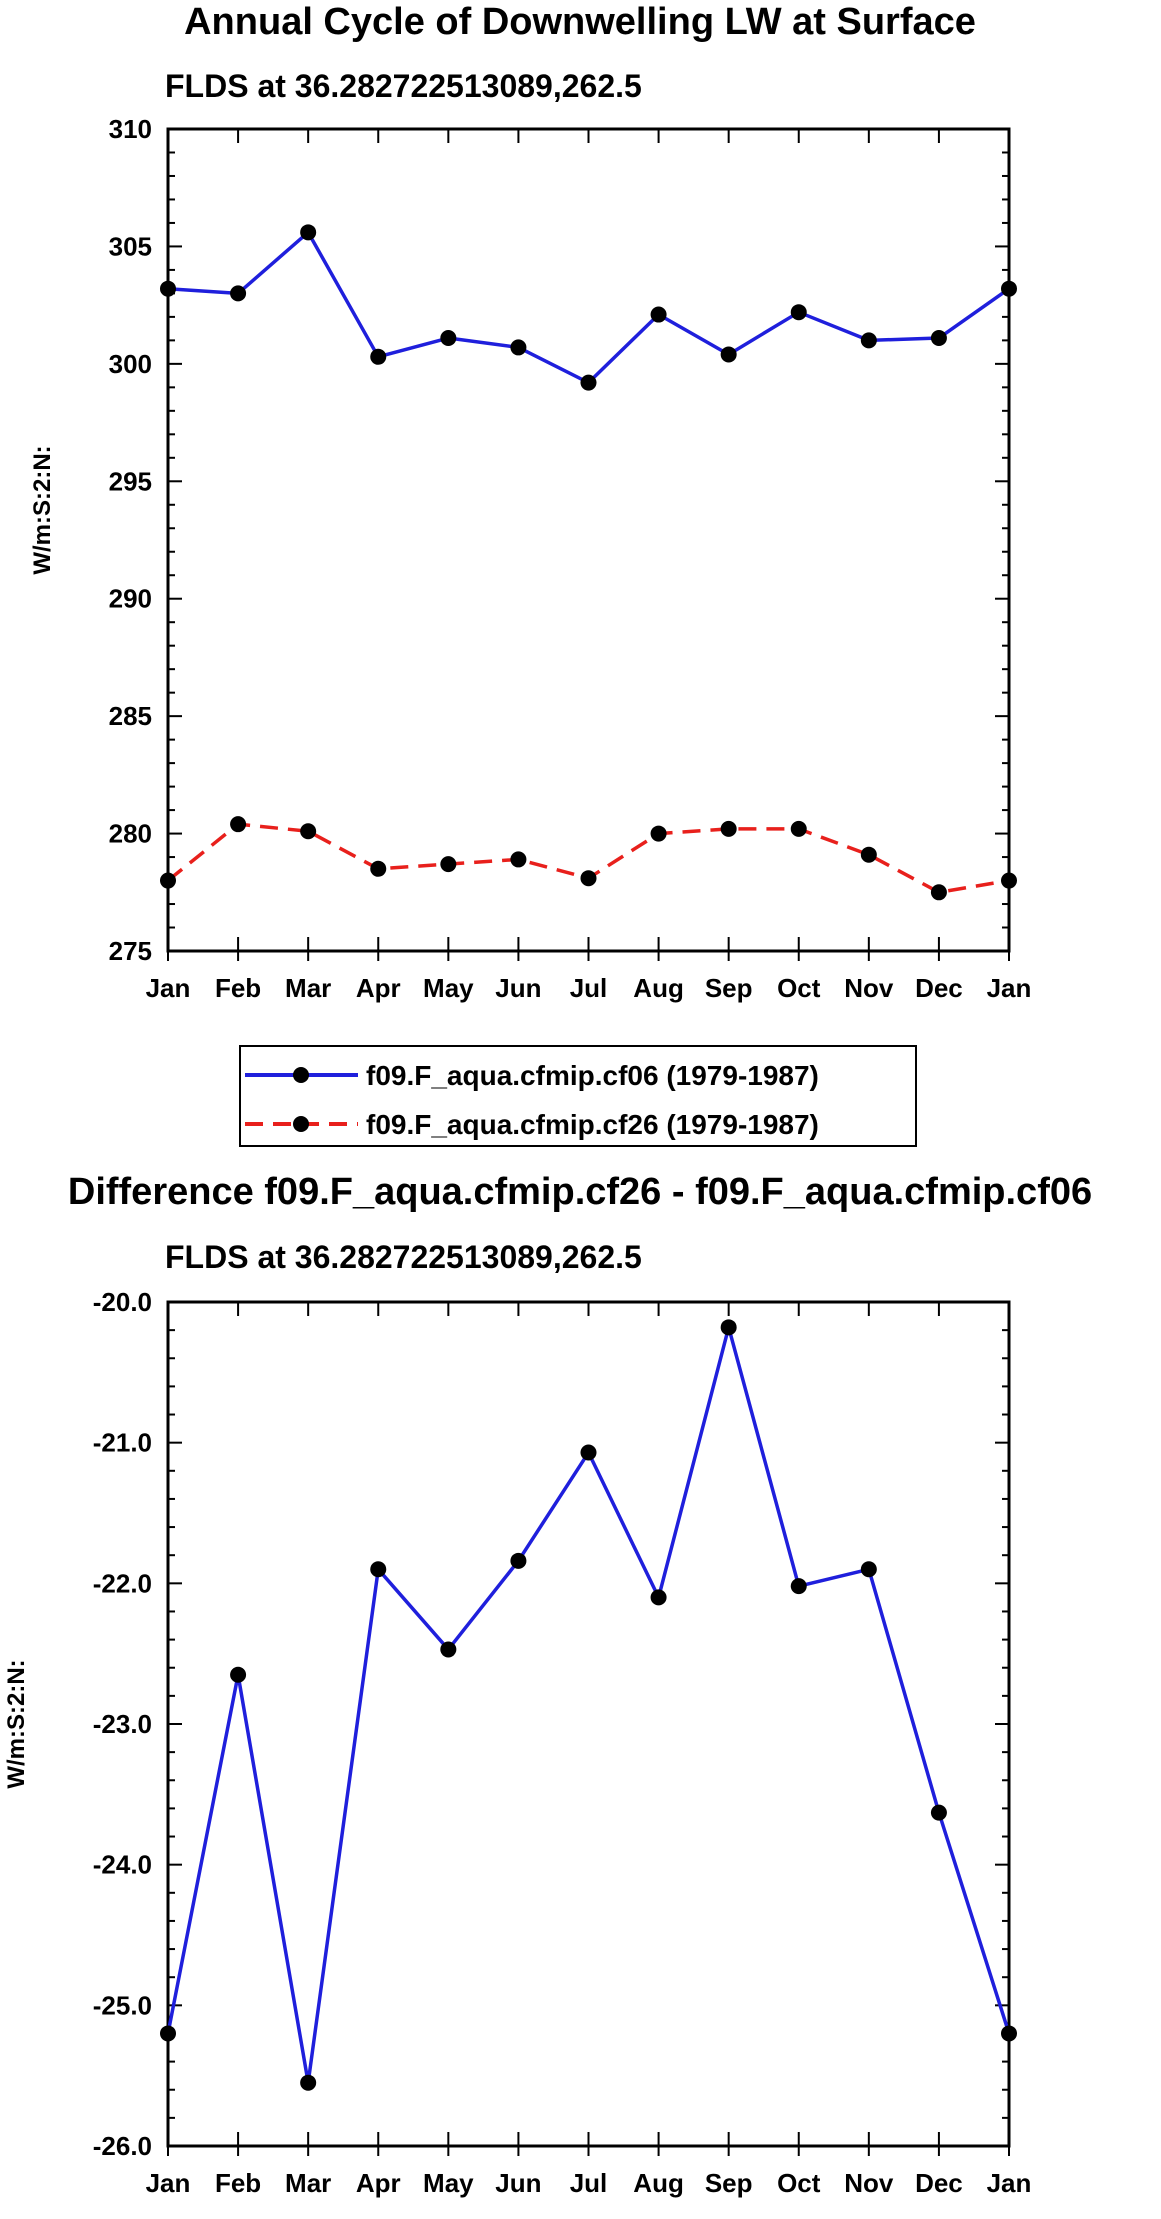 Image resolution: width=1161 pixels, height=2219 pixels. Describe the element at coordinates (130, 129) in the screenshot. I see `y-tick-label: 310` at that location.